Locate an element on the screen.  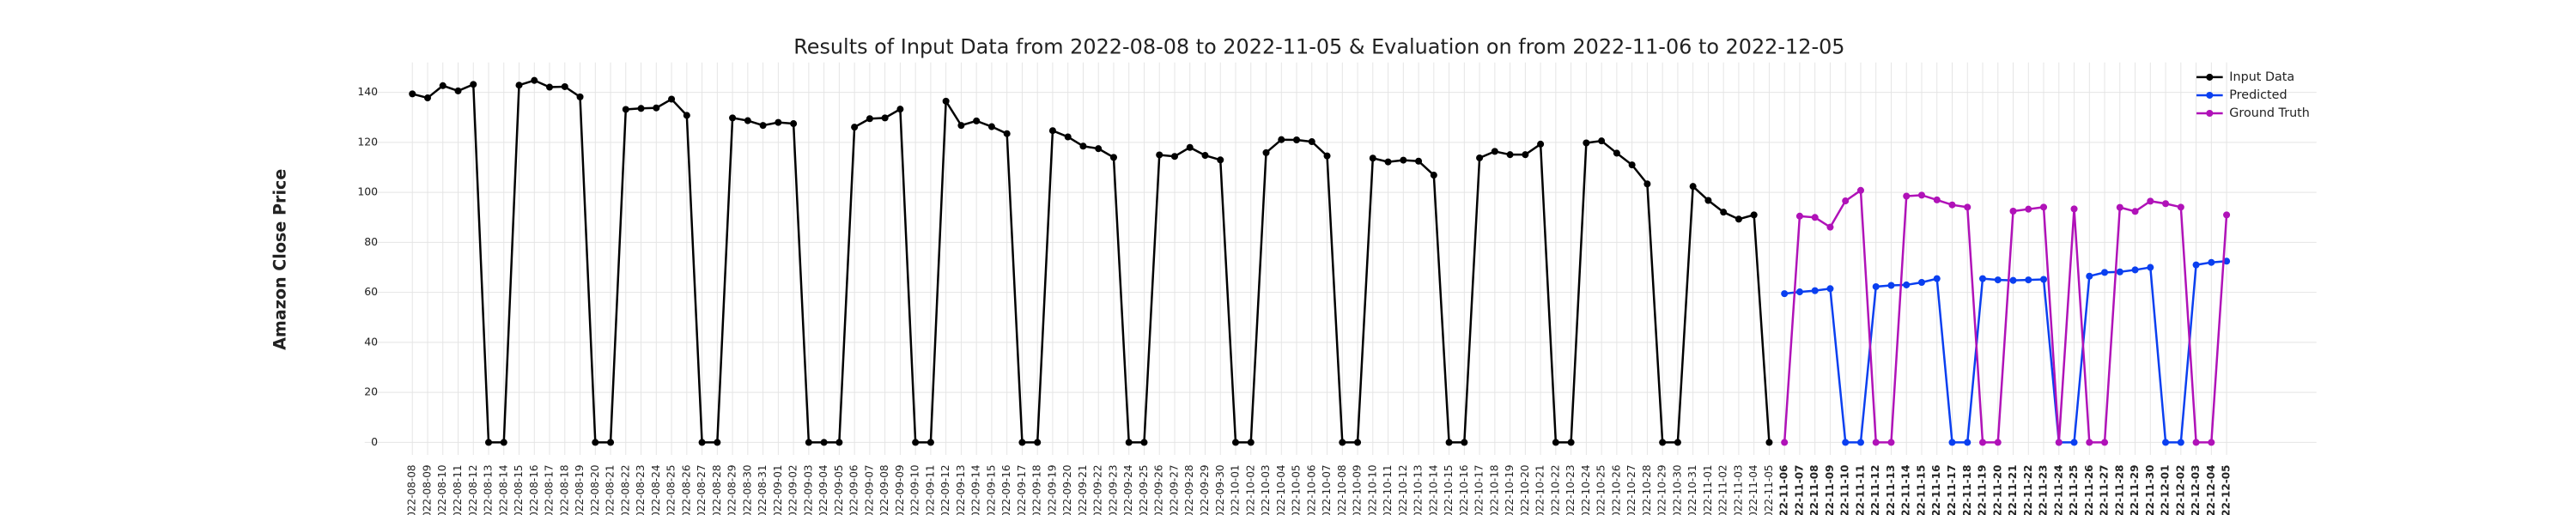
x-tick-label: 2022-11-30 is located at coordinates (2150, 489).